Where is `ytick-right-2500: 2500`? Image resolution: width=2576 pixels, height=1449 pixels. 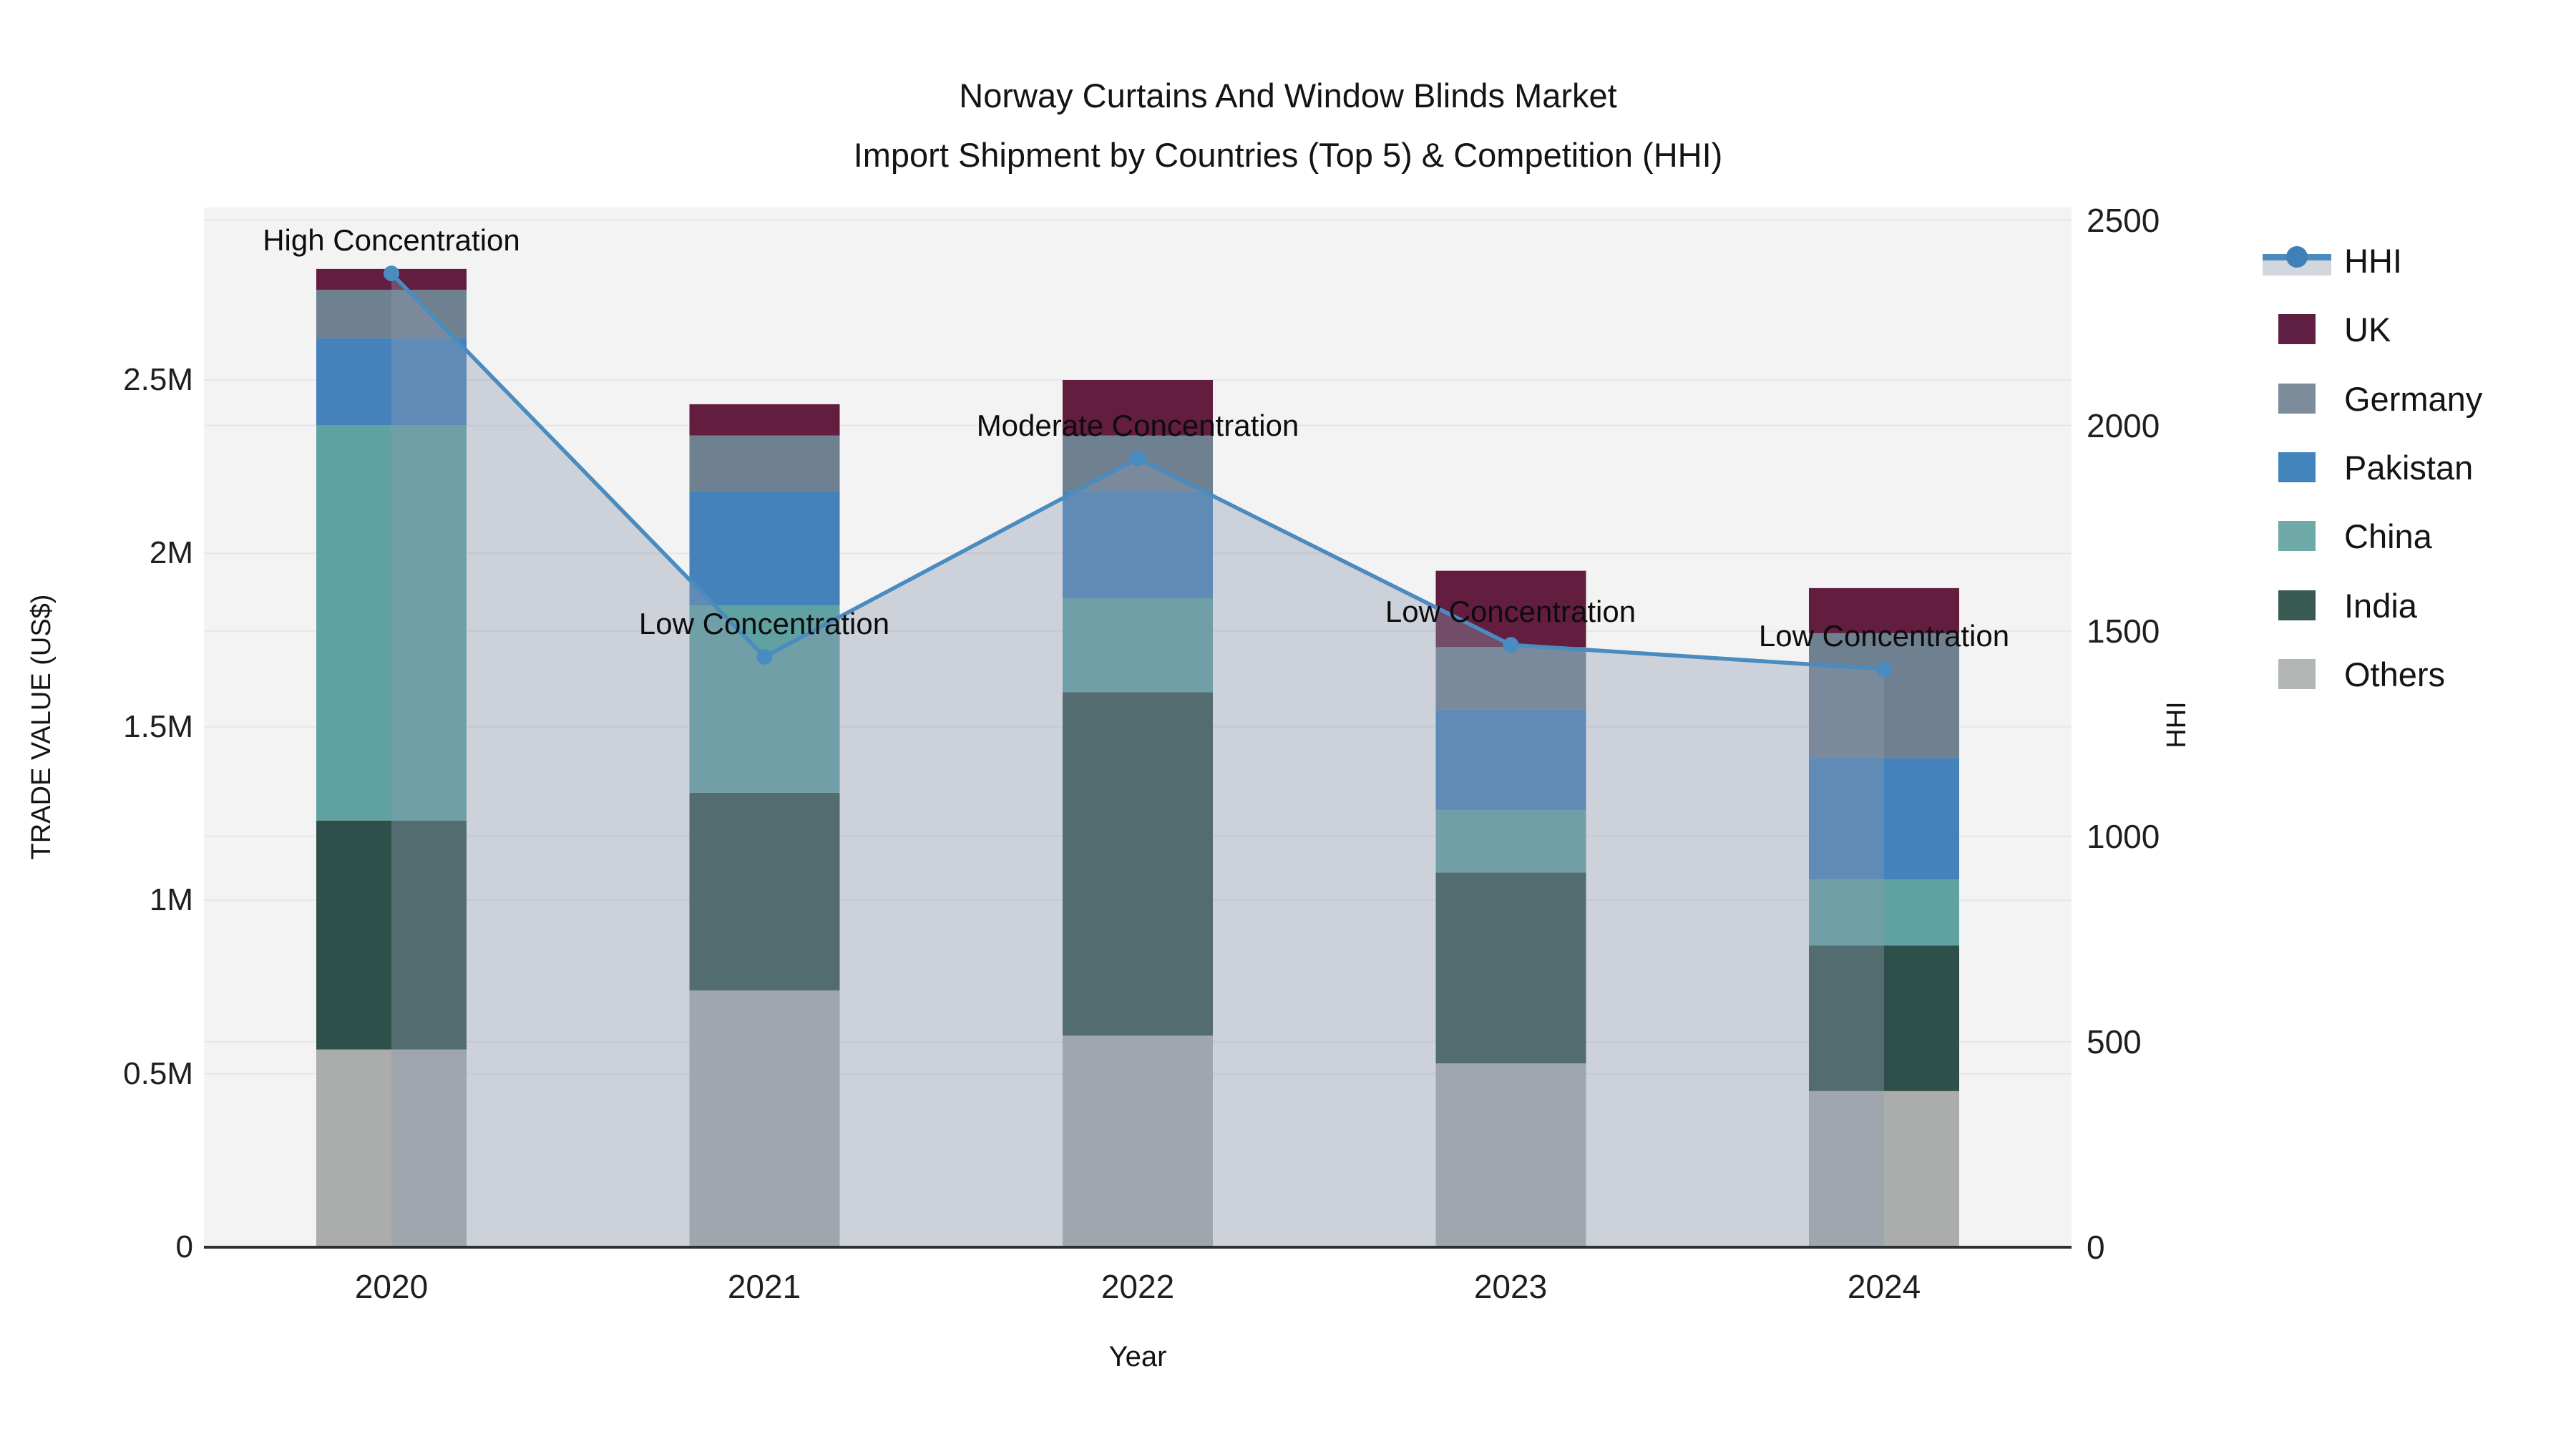 ytick-right-2500: 2500 is located at coordinates (2123, 220).